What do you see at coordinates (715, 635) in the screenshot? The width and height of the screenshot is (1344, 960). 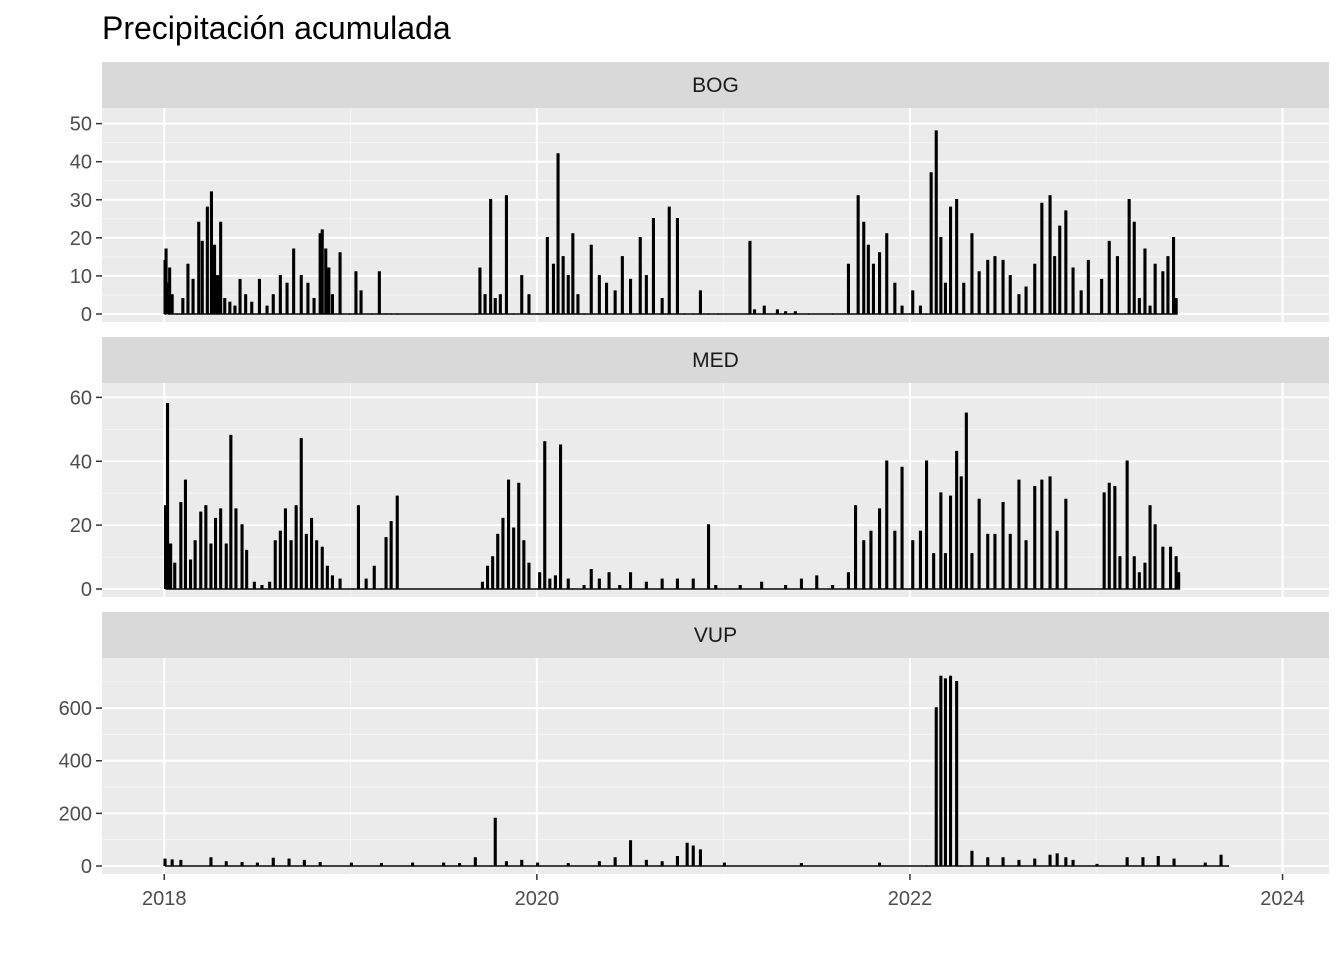 I see `facet-label-vup: VUP` at bounding box center [715, 635].